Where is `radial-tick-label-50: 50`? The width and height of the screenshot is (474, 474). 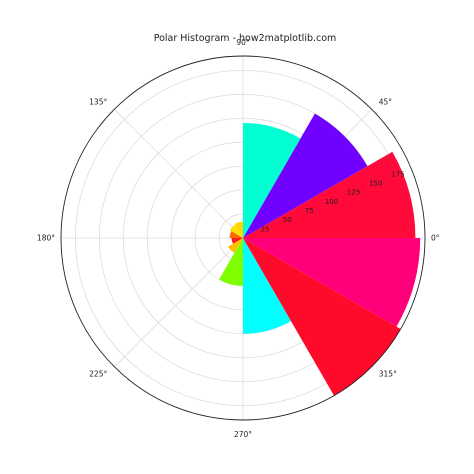
radial-tick-label-50: 50 is located at coordinates (287, 220).